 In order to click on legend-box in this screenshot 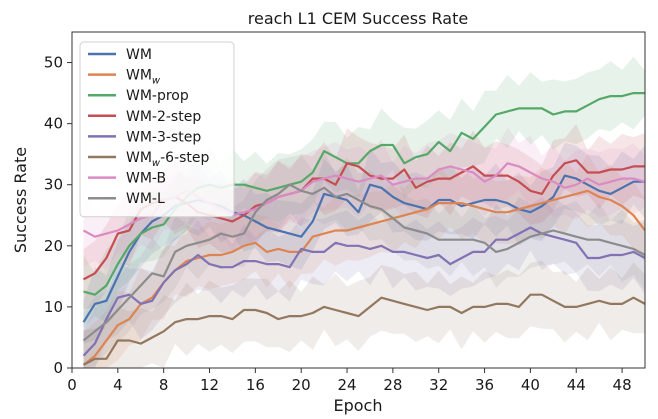, I will do `click(157, 129)`.